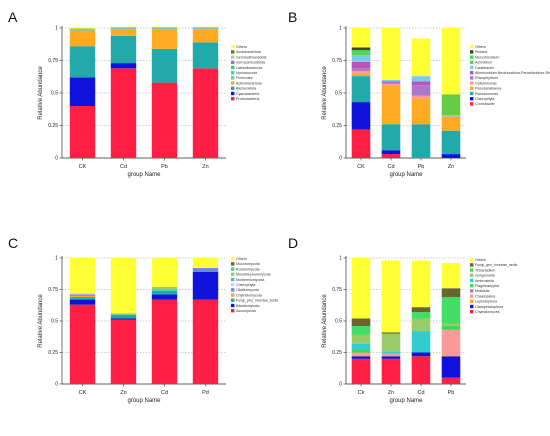 The width and height of the screenshot is (550, 436). What do you see at coordinates (391, 355) in the screenshot?
I see `panel-d-bar-zn-chaetopsina` at bounding box center [391, 355].